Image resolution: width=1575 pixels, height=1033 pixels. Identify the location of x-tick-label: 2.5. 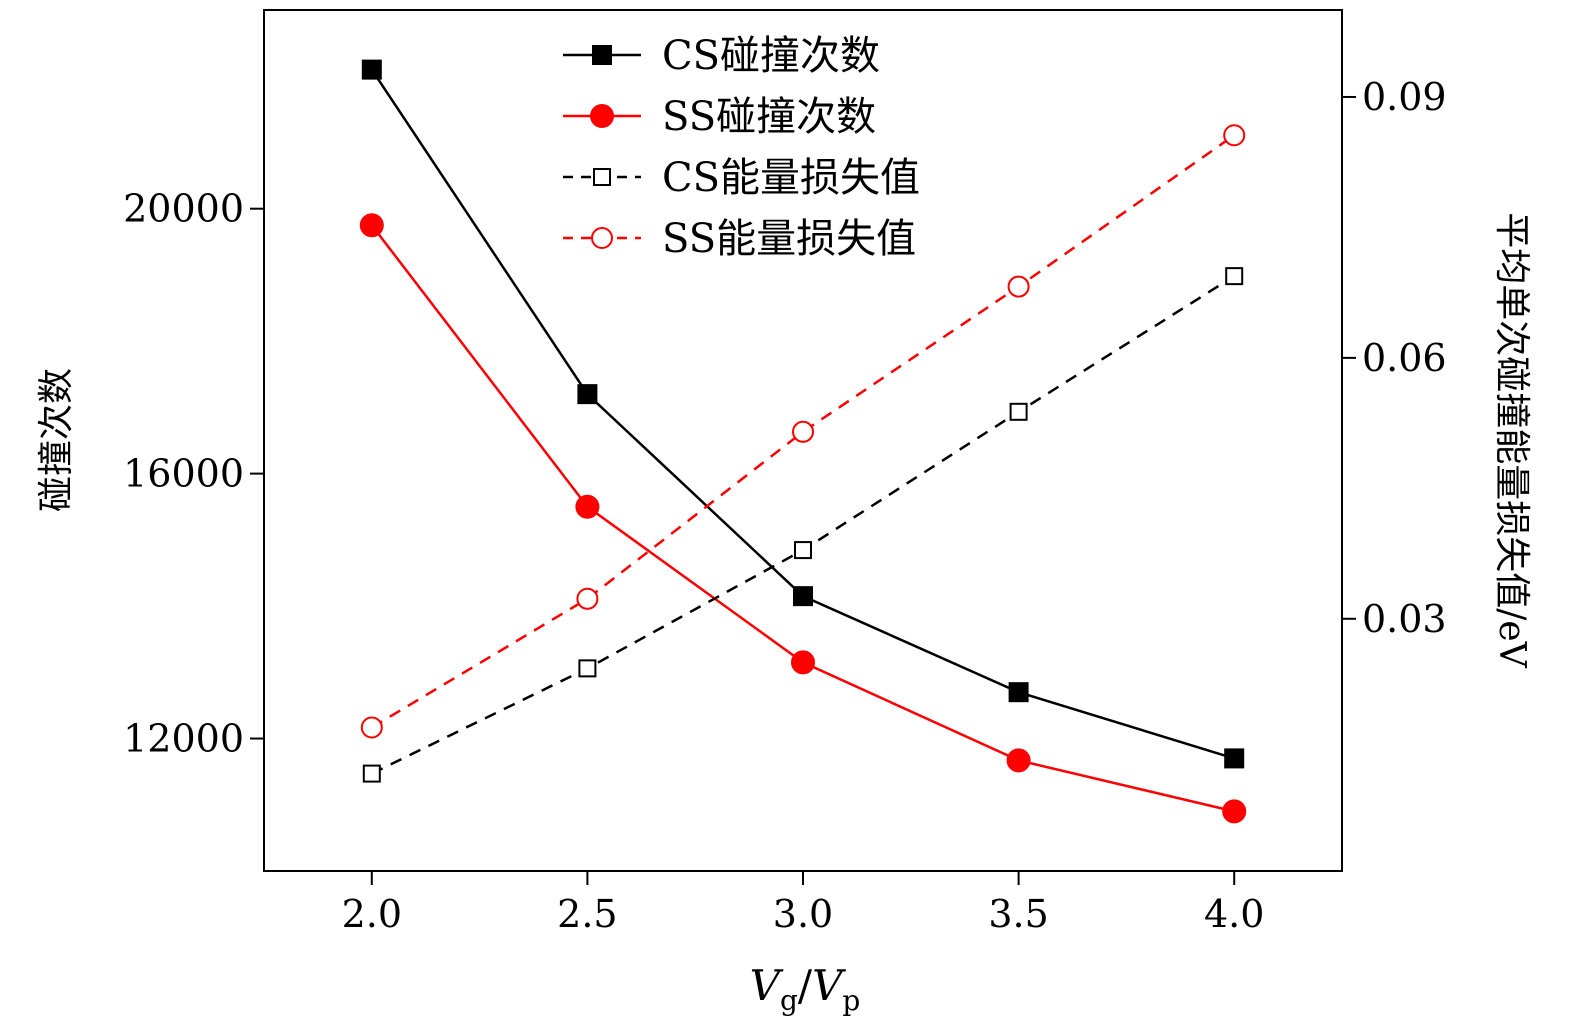
(587, 914).